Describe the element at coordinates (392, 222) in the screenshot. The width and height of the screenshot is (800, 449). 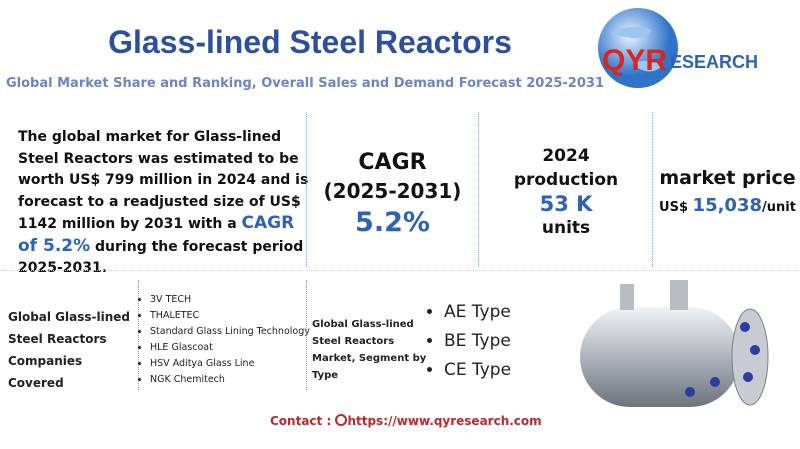
I see `cagr-value: 5.2%` at that location.